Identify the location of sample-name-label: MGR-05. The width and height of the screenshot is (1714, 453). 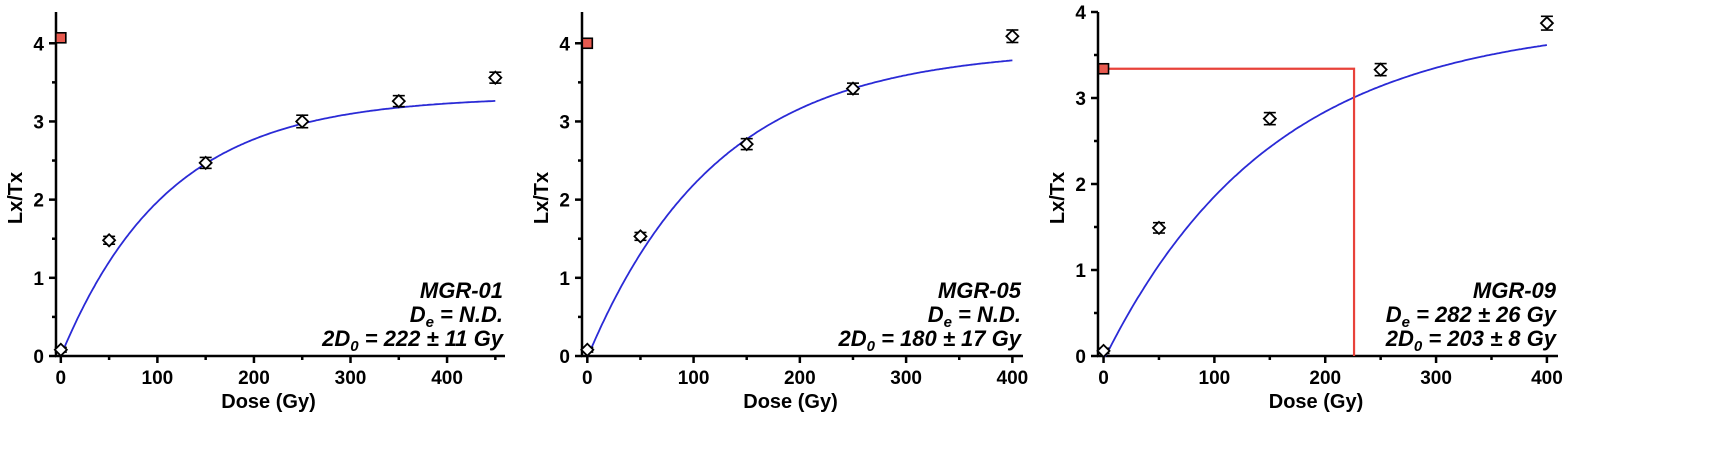
(980, 290).